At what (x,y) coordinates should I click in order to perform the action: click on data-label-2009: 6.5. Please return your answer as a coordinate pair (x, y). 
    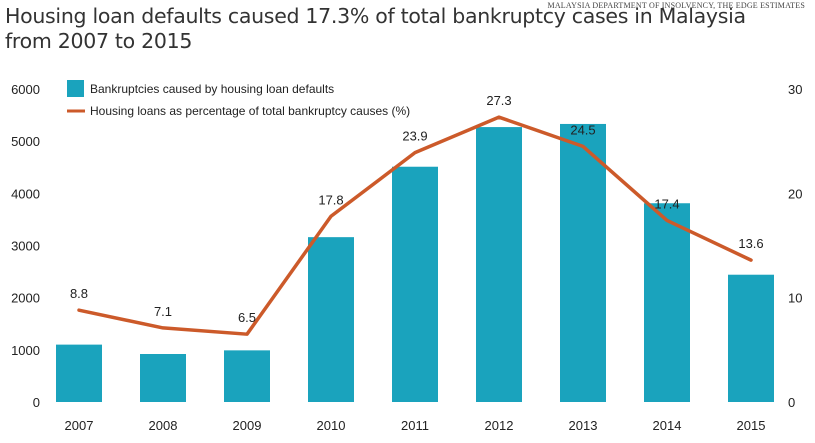
    Looking at the image, I should click on (247, 317).